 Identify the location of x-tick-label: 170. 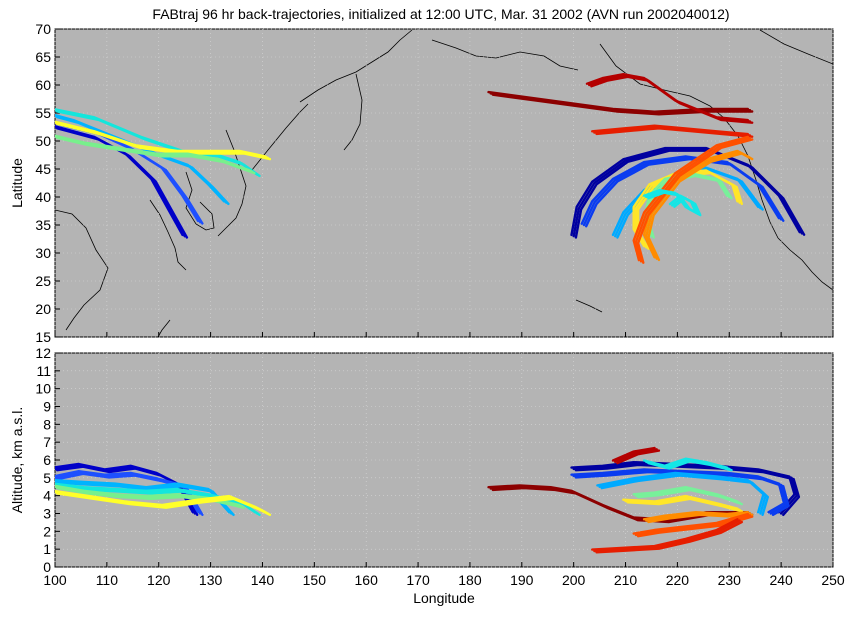
(418, 580).